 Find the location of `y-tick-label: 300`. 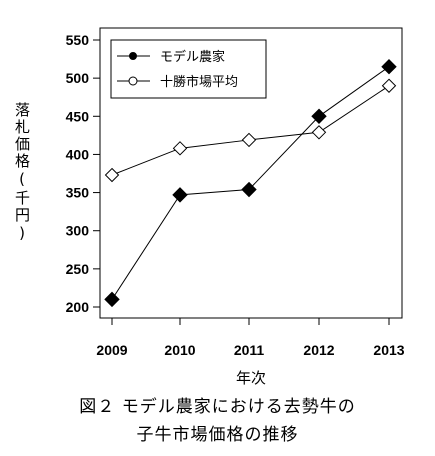

y-tick-label: 300 is located at coordinates (78, 231).